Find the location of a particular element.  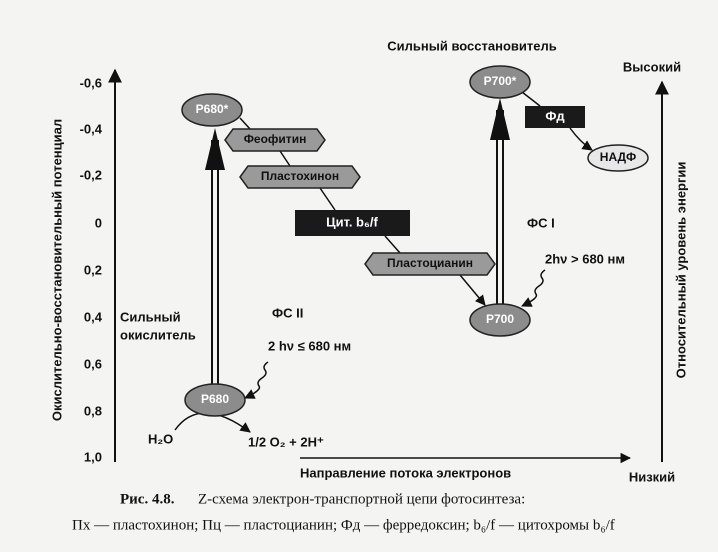

tick-label: 0,6 is located at coordinates (93, 363).